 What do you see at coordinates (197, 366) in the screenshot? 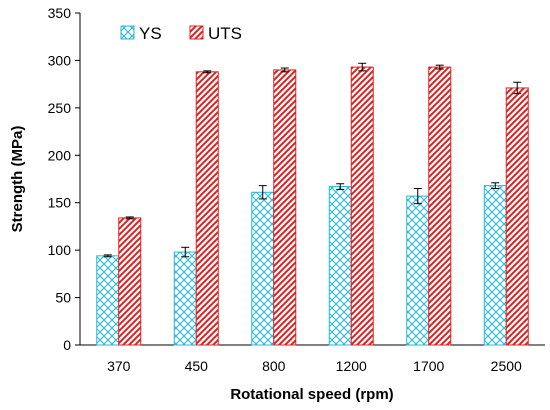
I see `x-tick-label-450: 450` at bounding box center [197, 366].